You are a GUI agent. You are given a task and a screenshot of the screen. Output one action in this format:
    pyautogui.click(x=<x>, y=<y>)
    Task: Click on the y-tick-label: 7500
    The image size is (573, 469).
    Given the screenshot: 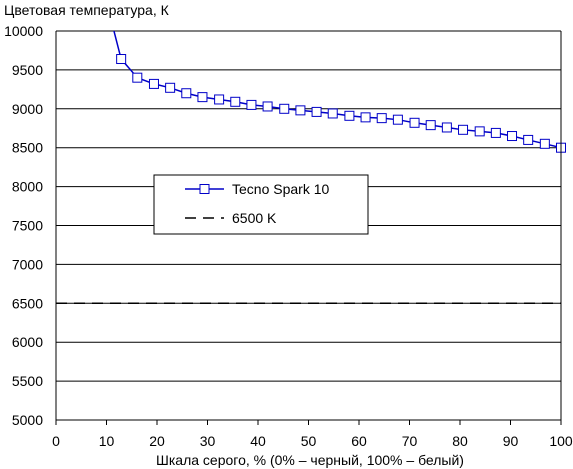 What is the action you would take?
    pyautogui.click(x=27, y=226)
    